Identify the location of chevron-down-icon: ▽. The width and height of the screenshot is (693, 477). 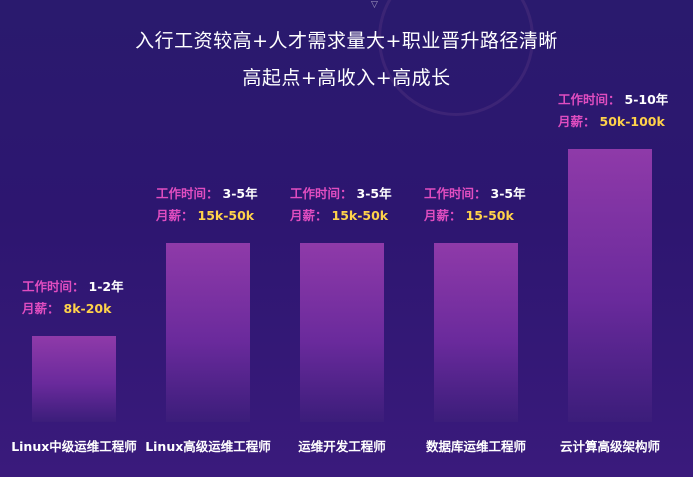
(374, 5).